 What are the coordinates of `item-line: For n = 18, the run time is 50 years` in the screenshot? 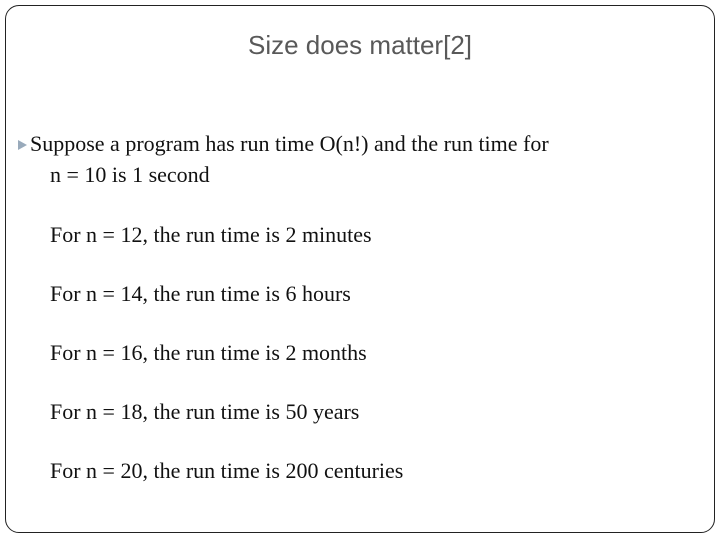 It's located at (205, 411).